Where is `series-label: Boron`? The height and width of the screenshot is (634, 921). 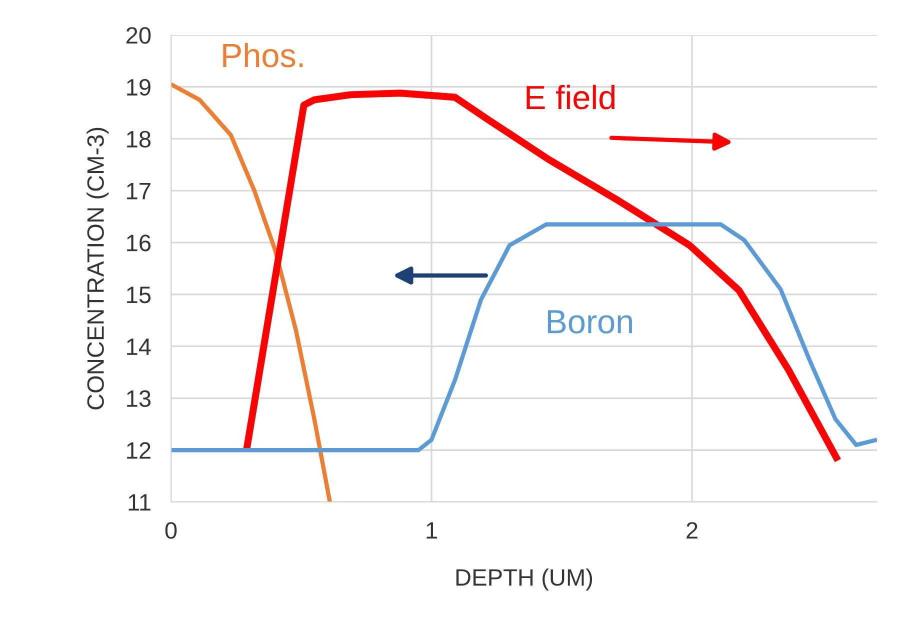 series-label: Boron is located at coordinates (590, 322).